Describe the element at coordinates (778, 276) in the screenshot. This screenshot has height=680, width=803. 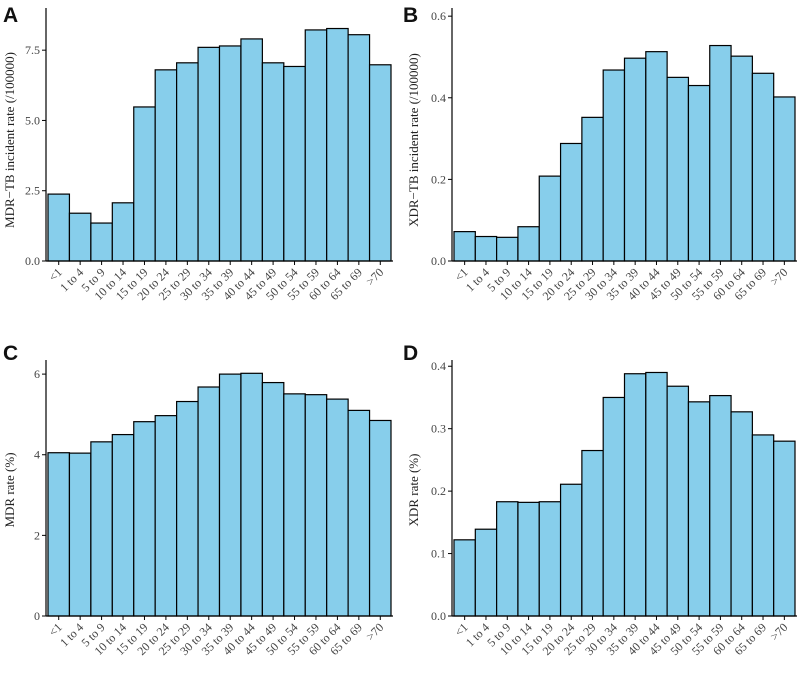
I see `x-tick-label-b-15: >70` at that location.